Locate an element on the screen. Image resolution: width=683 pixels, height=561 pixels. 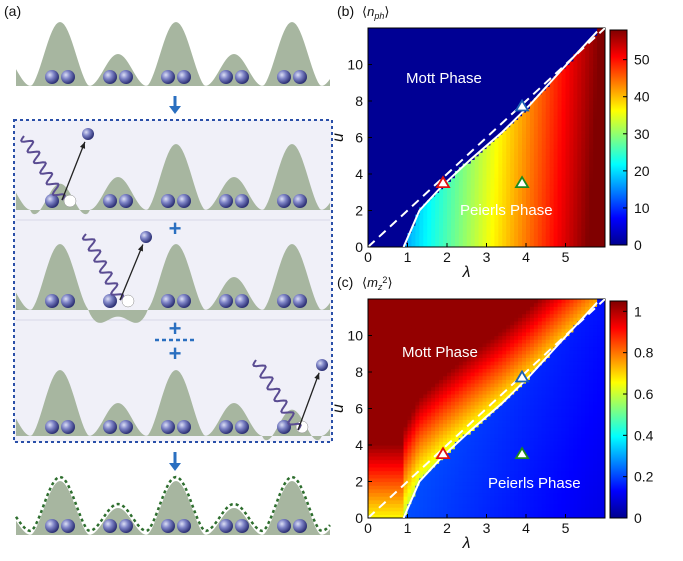
colorbar-tick-label: 0 is located at coordinates (638, 245).